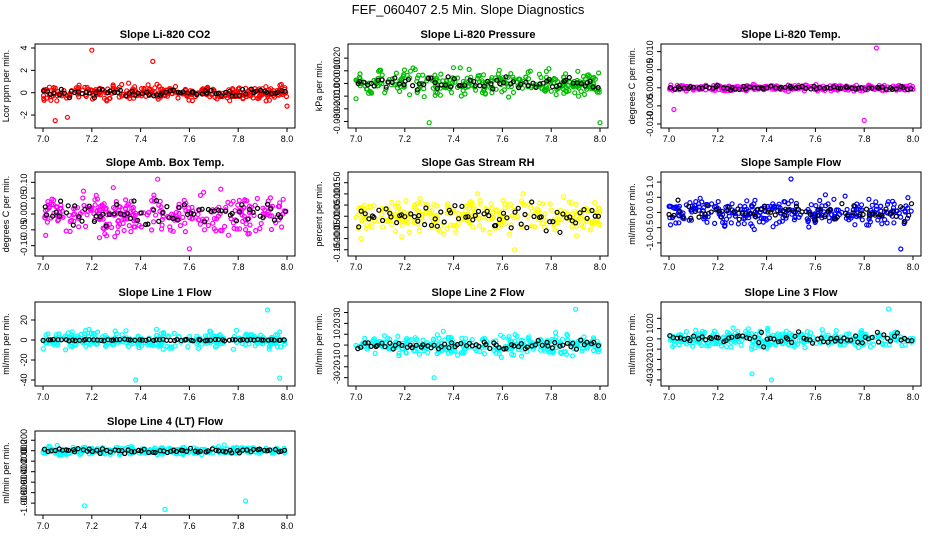 This screenshot has height=540, width=936. Describe the element at coordinates (650, 329) in the screenshot. I see `y-tick-label: 10` at that location.